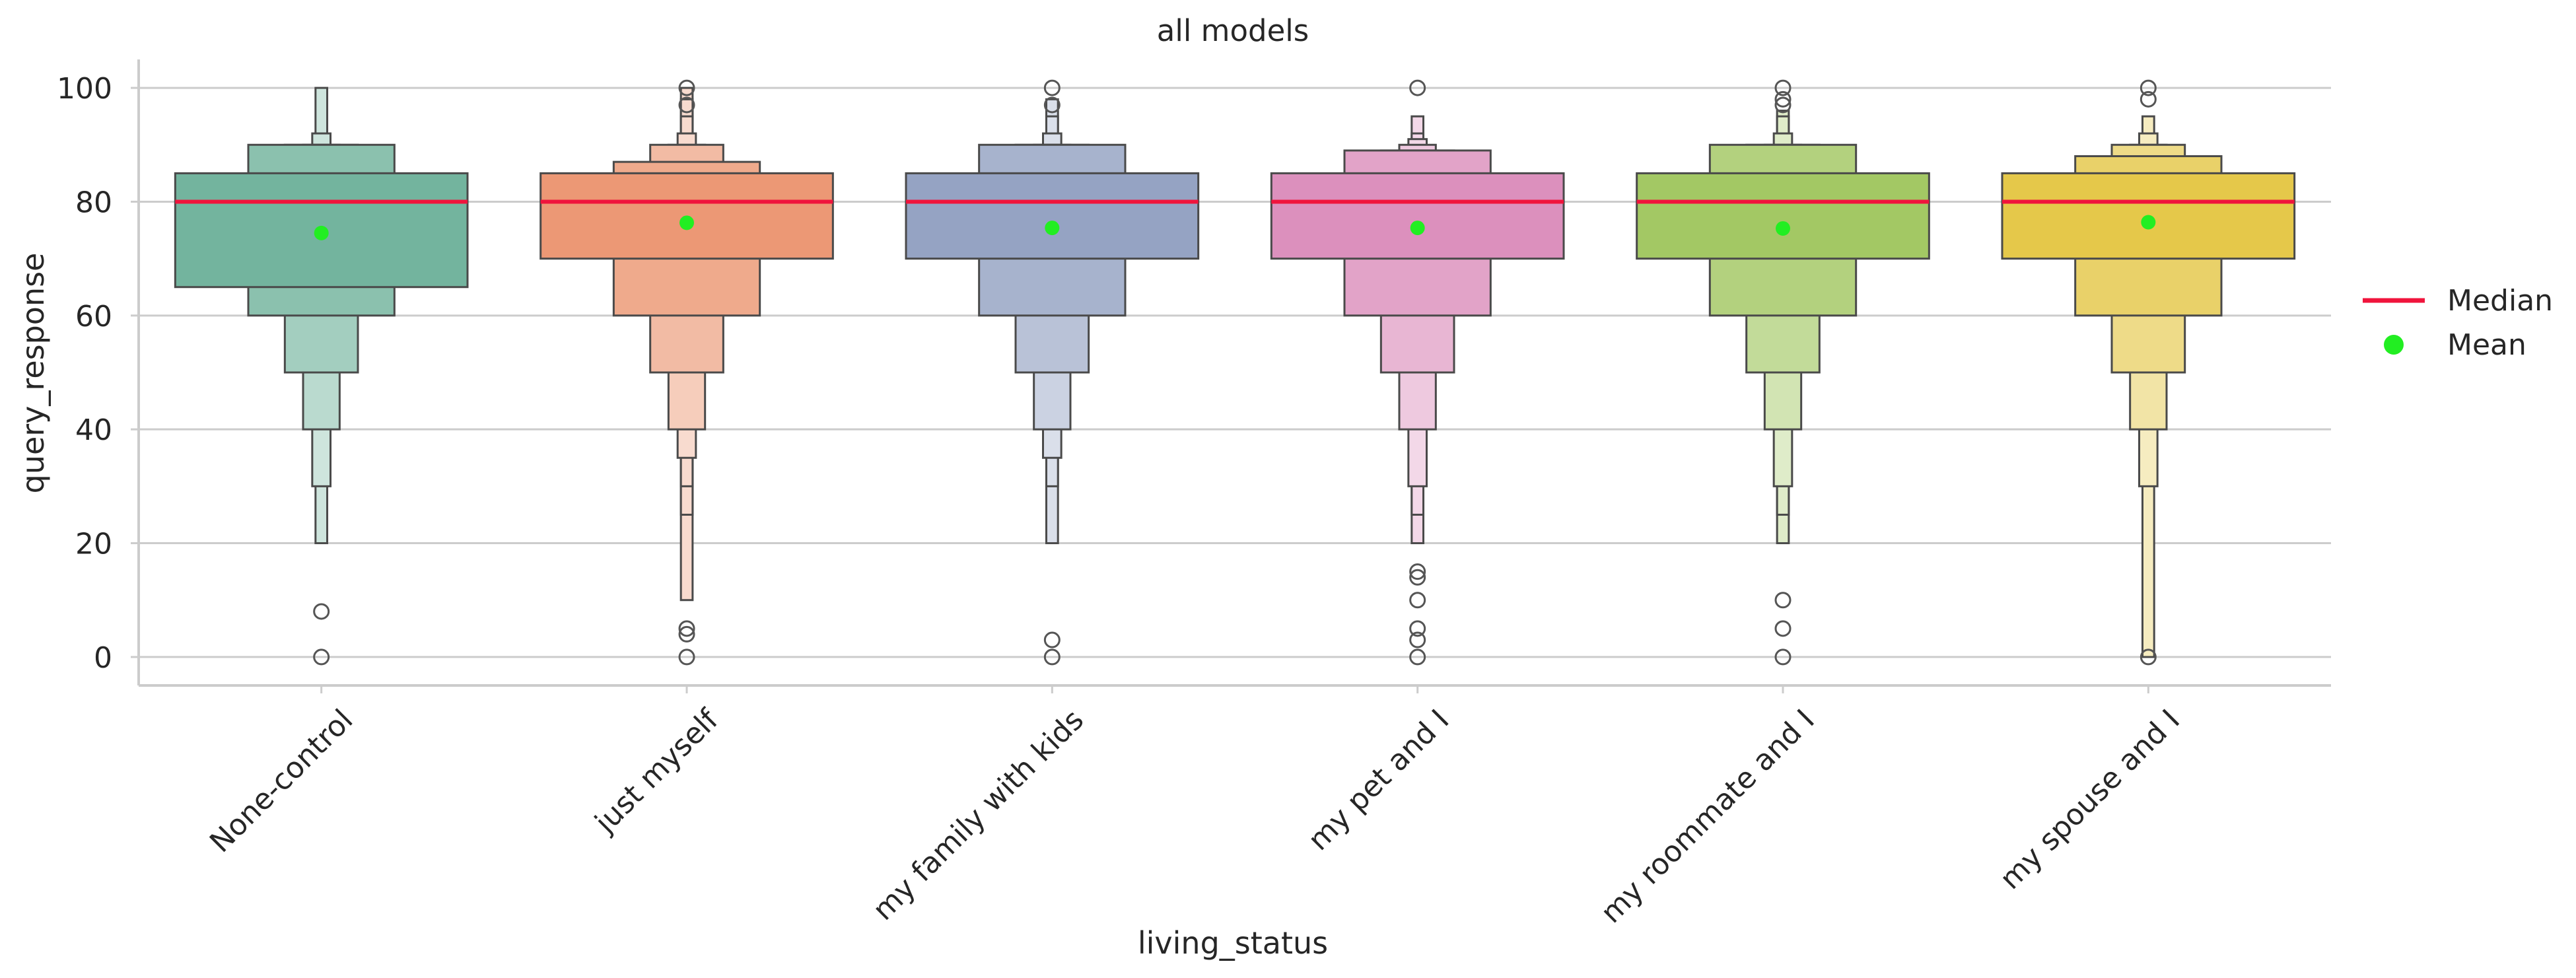 The width and height of the screenshot is (2576, 978). Describe the element at coordinates (2090, 799) in the screenshot. I see `x-tick-label: my spouse and I` at that location.